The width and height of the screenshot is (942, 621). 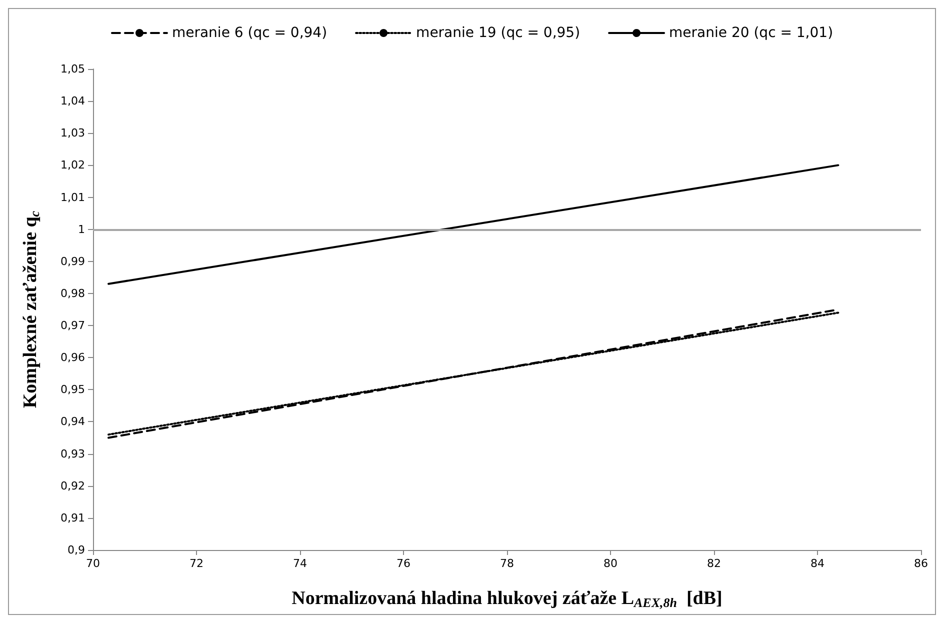 I want to click on y-tick-label: 1,03, so click(x=72, y=133).